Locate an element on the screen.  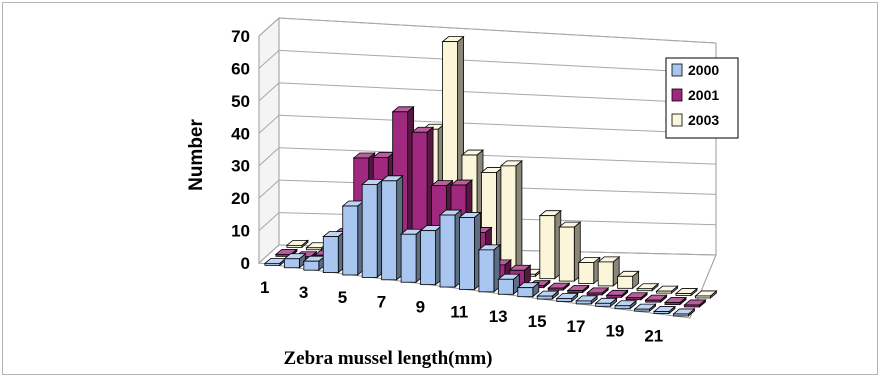
legend-label-2003: 2003 is located at coordinates (703, 120).